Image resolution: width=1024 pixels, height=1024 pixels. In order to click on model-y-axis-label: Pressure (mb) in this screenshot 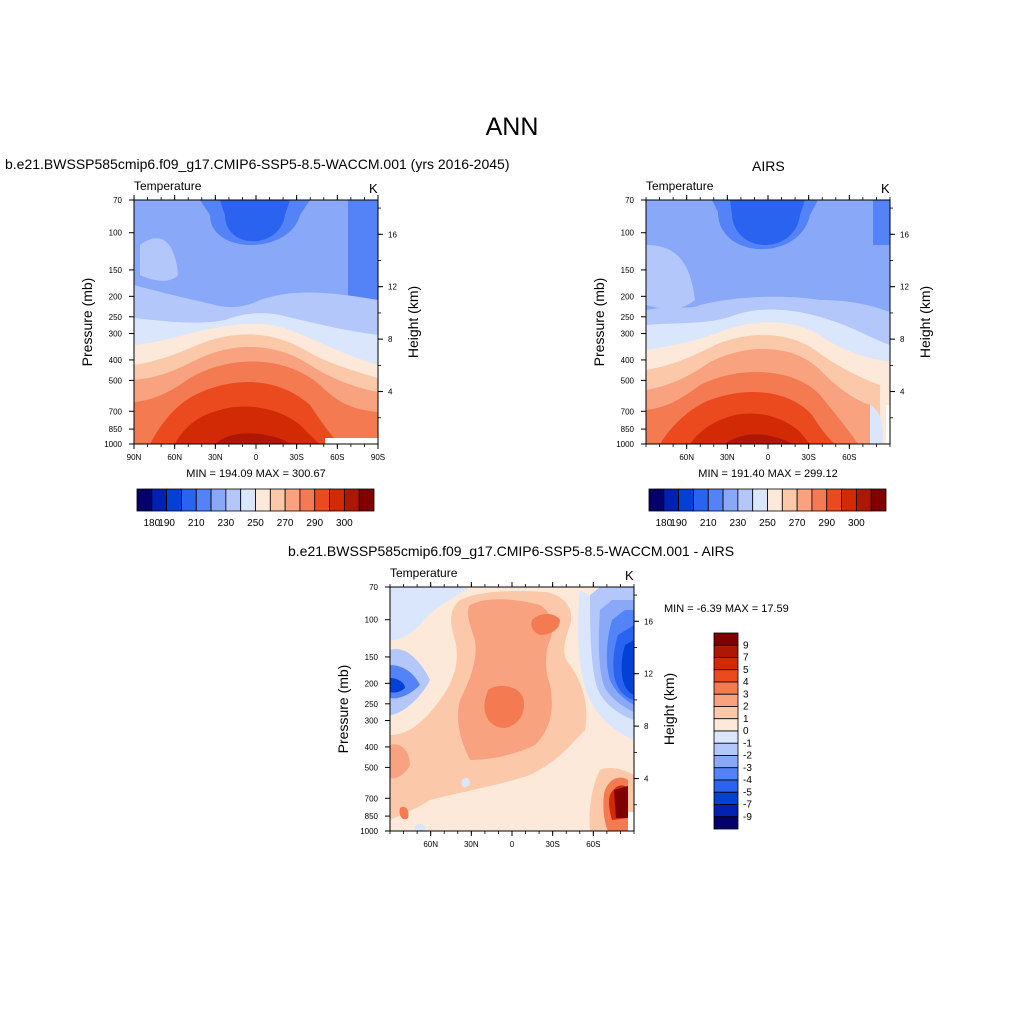, I will do `click(87, 322)`.